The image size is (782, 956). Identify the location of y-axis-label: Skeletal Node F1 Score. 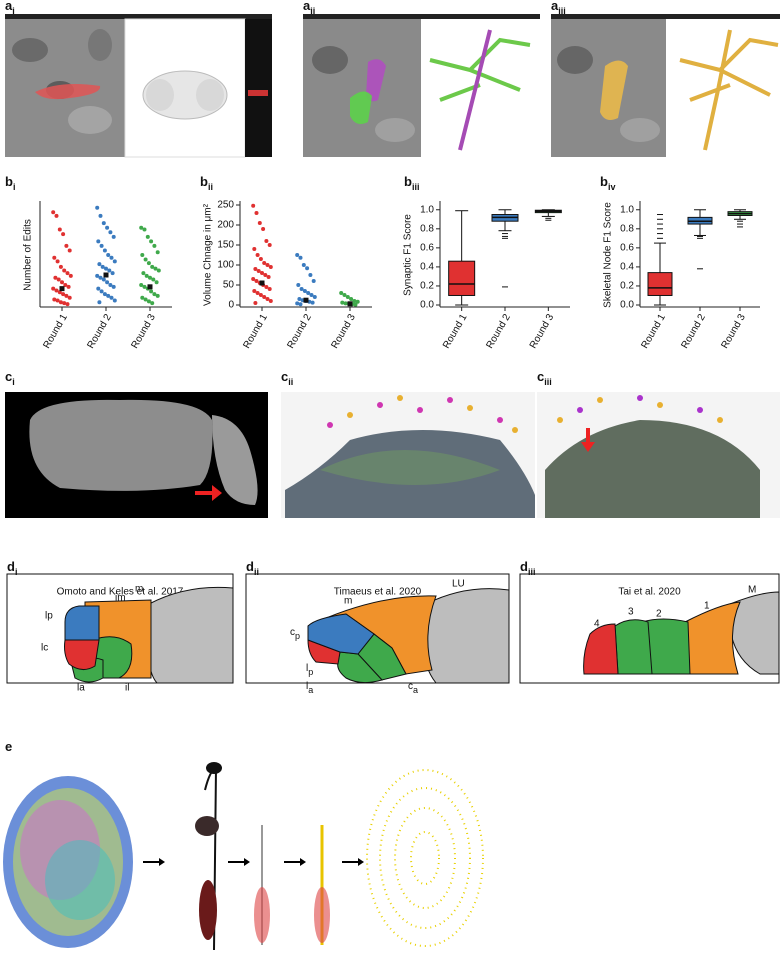
(608, 255).